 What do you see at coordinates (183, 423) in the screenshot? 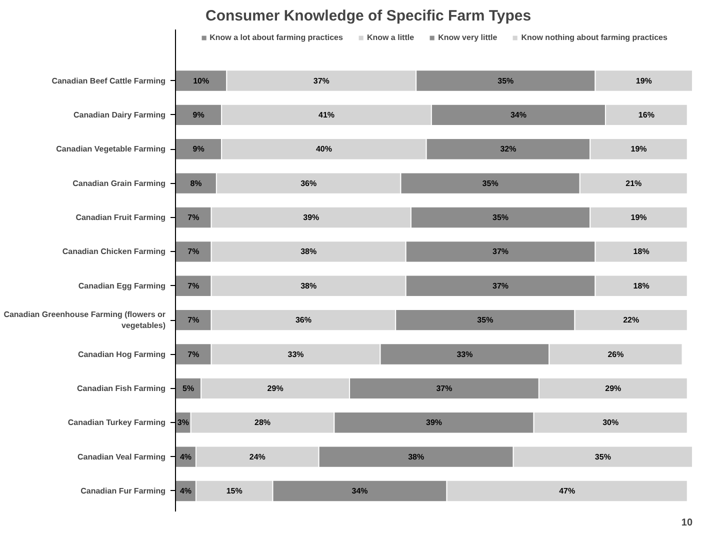
I see `data-label: 3%` at bounding box center [183, 423].